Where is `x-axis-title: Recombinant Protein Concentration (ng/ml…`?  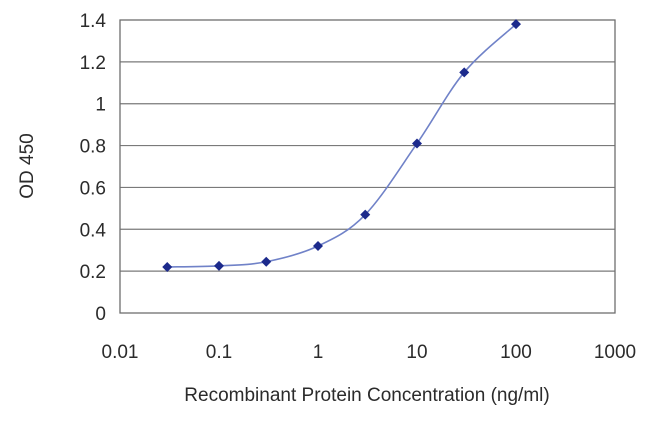
x-axis-title: Recombinant Protein Concentration (ng/ml… is located at coordinates (366, 395).